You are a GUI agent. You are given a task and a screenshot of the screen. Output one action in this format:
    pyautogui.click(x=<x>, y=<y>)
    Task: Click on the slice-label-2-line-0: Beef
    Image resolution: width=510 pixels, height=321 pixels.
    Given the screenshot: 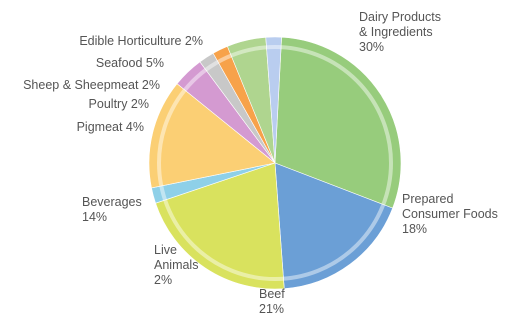 What is the action you would take?
    pyautogui.click(x=272, y=294)
    